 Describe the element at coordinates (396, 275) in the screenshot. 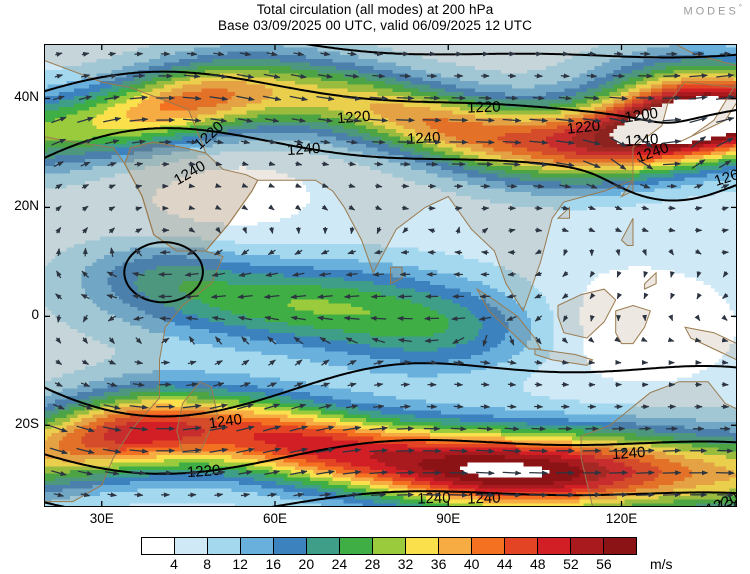

I see `land-srilanka` at that location.